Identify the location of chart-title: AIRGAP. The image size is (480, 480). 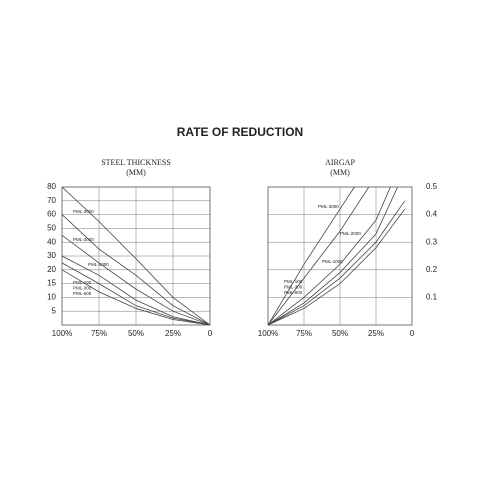
(340, 162).